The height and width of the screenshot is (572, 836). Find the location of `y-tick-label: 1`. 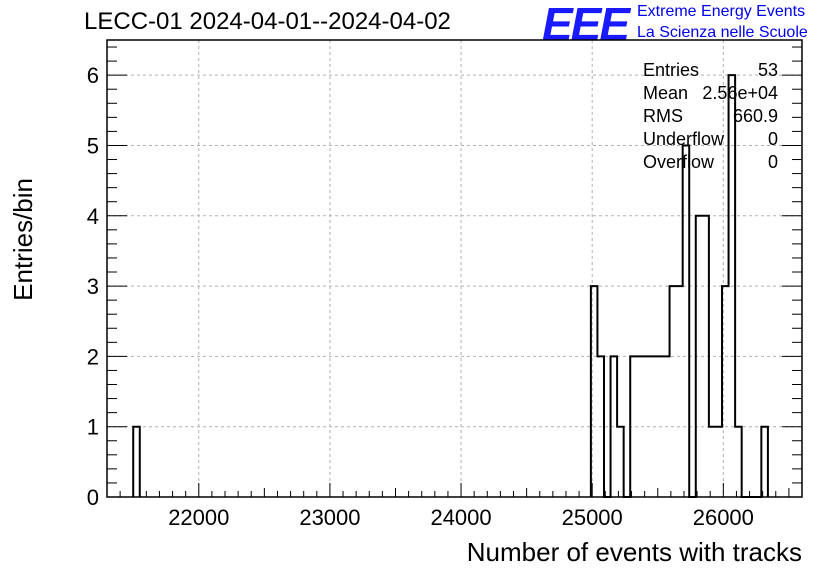

y-tick-label: 1 is located at coordinates (93, 427).